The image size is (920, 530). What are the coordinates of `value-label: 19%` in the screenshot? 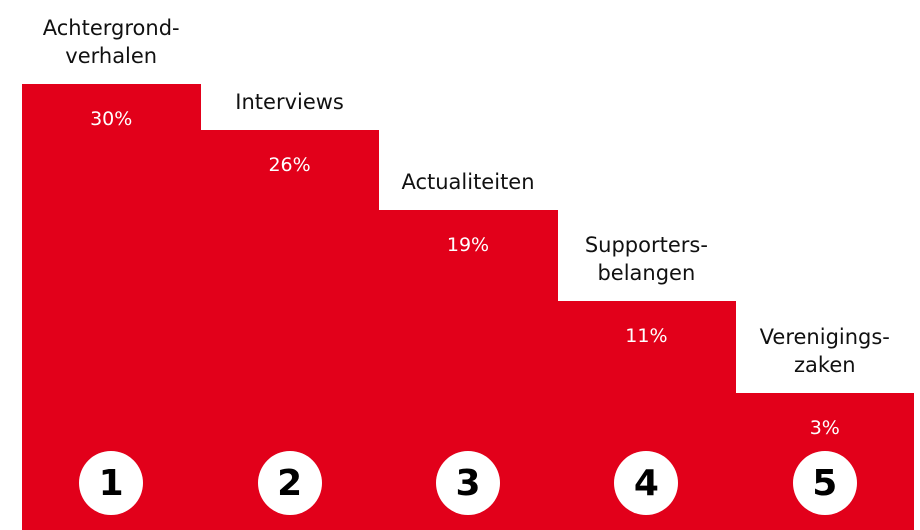 It's located at (468, 244).